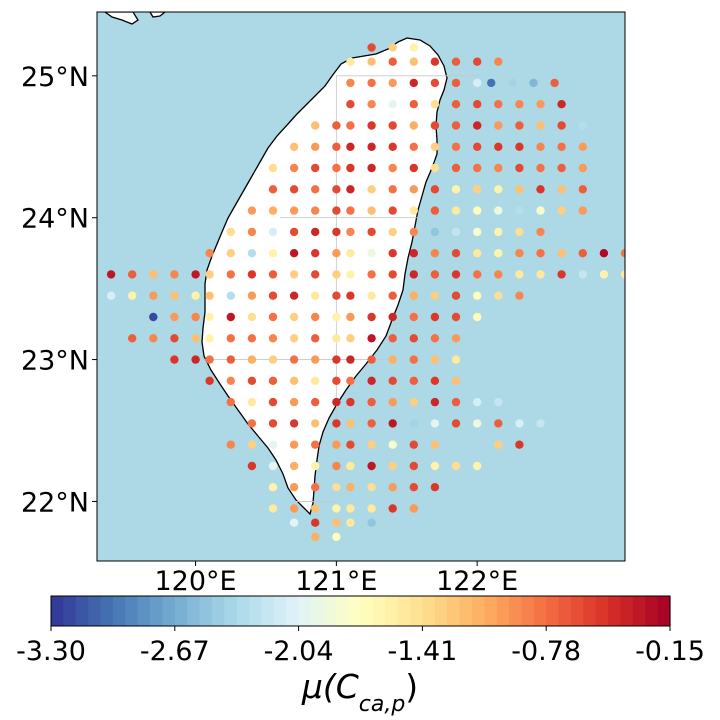 This screenshot has height=720, width=720. Describe the element at coordinates (336, 579) in the screenshot. I see `longitude-axis: 120°E 121°E 122°E` at that location.